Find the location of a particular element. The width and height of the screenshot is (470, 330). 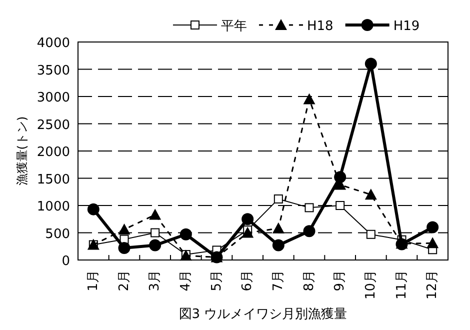

y-axis-title: 漁獲量(トン) is located at coordinates (22, 151).